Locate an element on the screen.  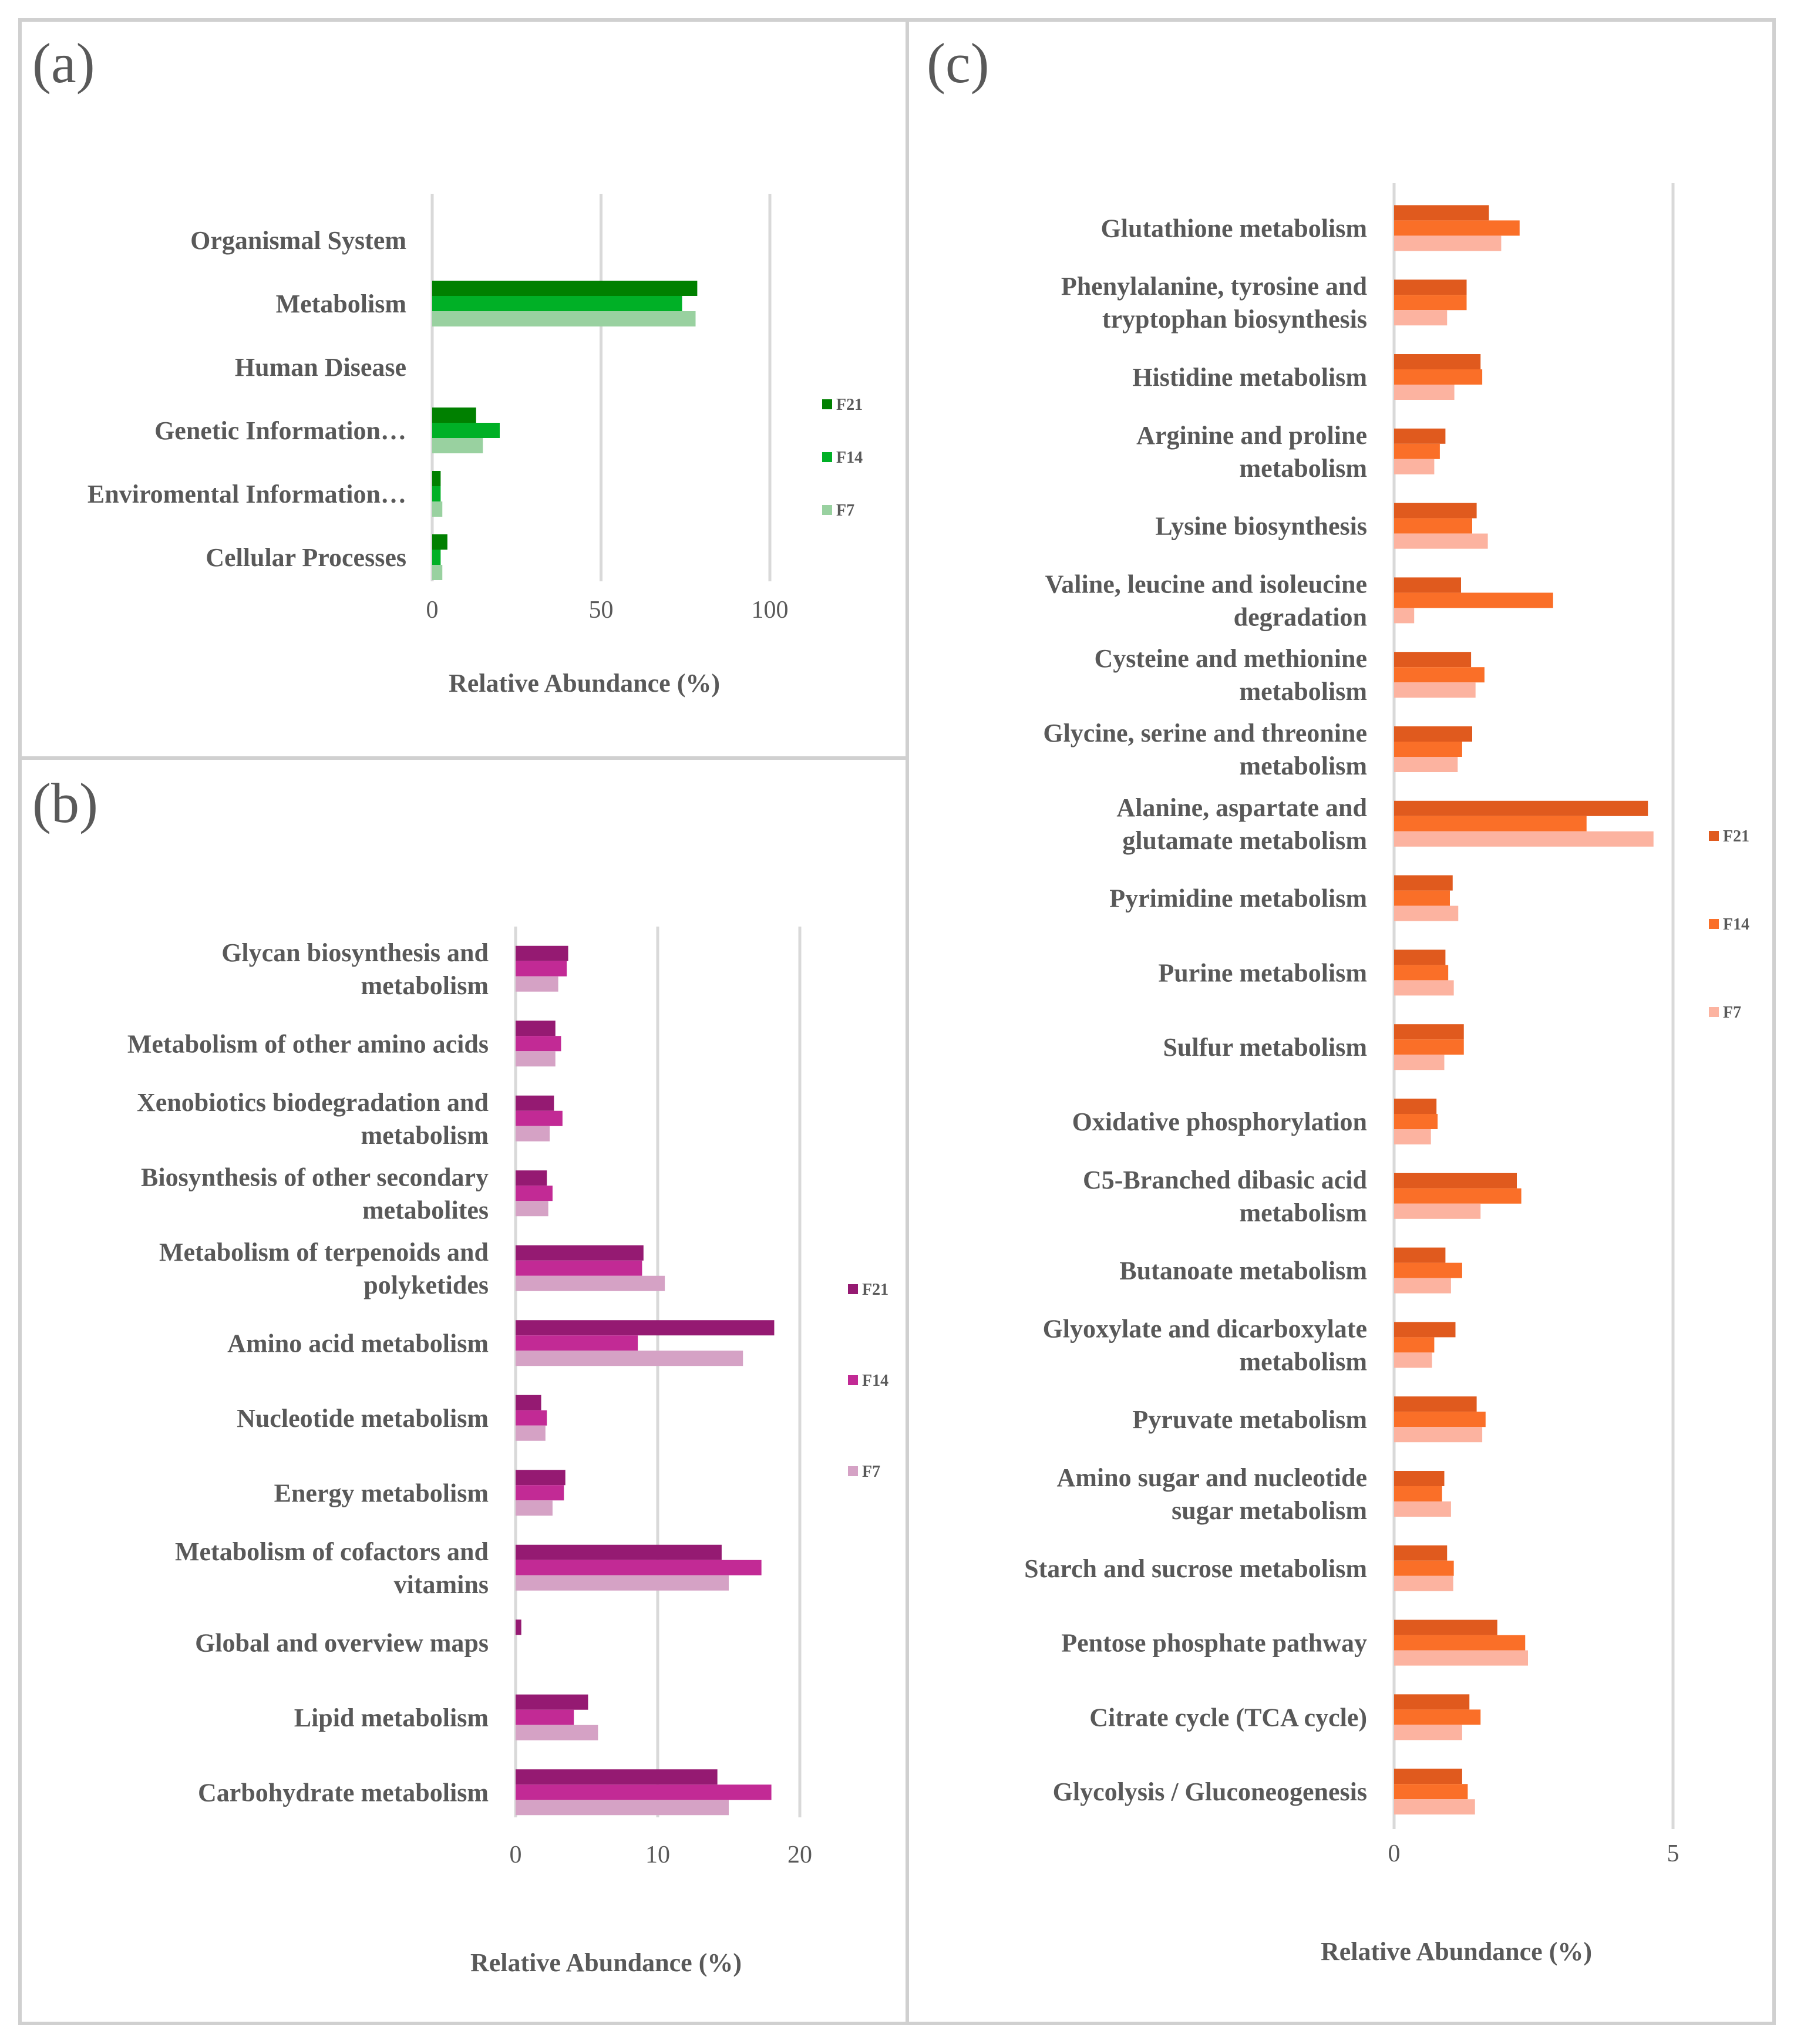
legend-label-a-F21: F21 is located at coordinates (849, 405).